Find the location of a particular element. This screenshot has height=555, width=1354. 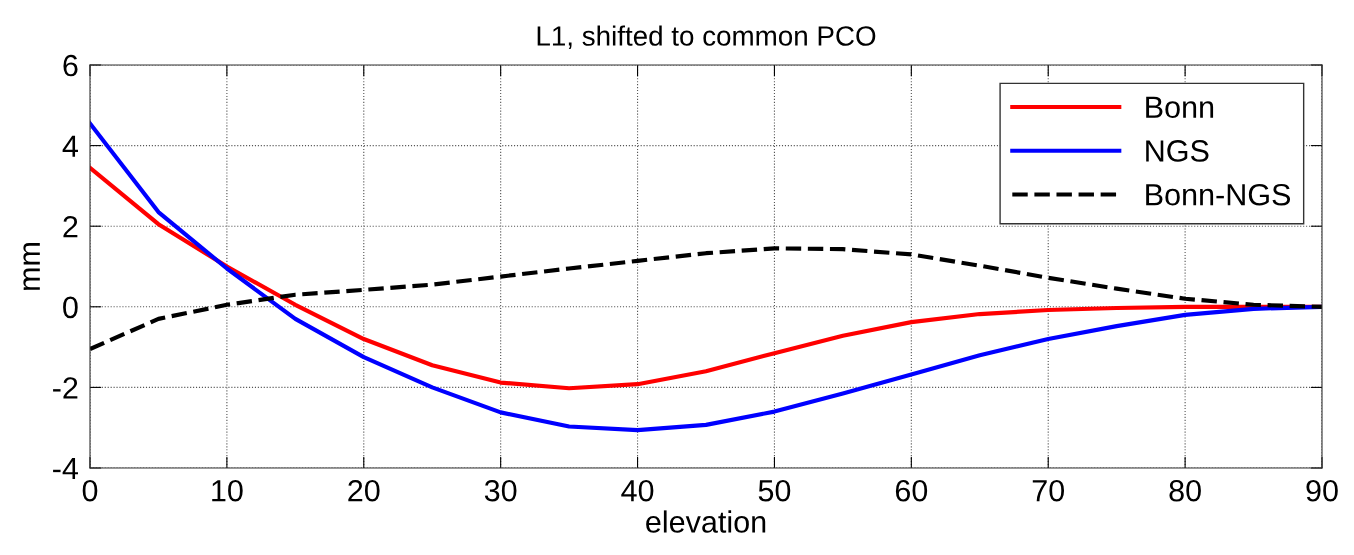

x-axis-title: elevation is located at coordinates (706, 521).